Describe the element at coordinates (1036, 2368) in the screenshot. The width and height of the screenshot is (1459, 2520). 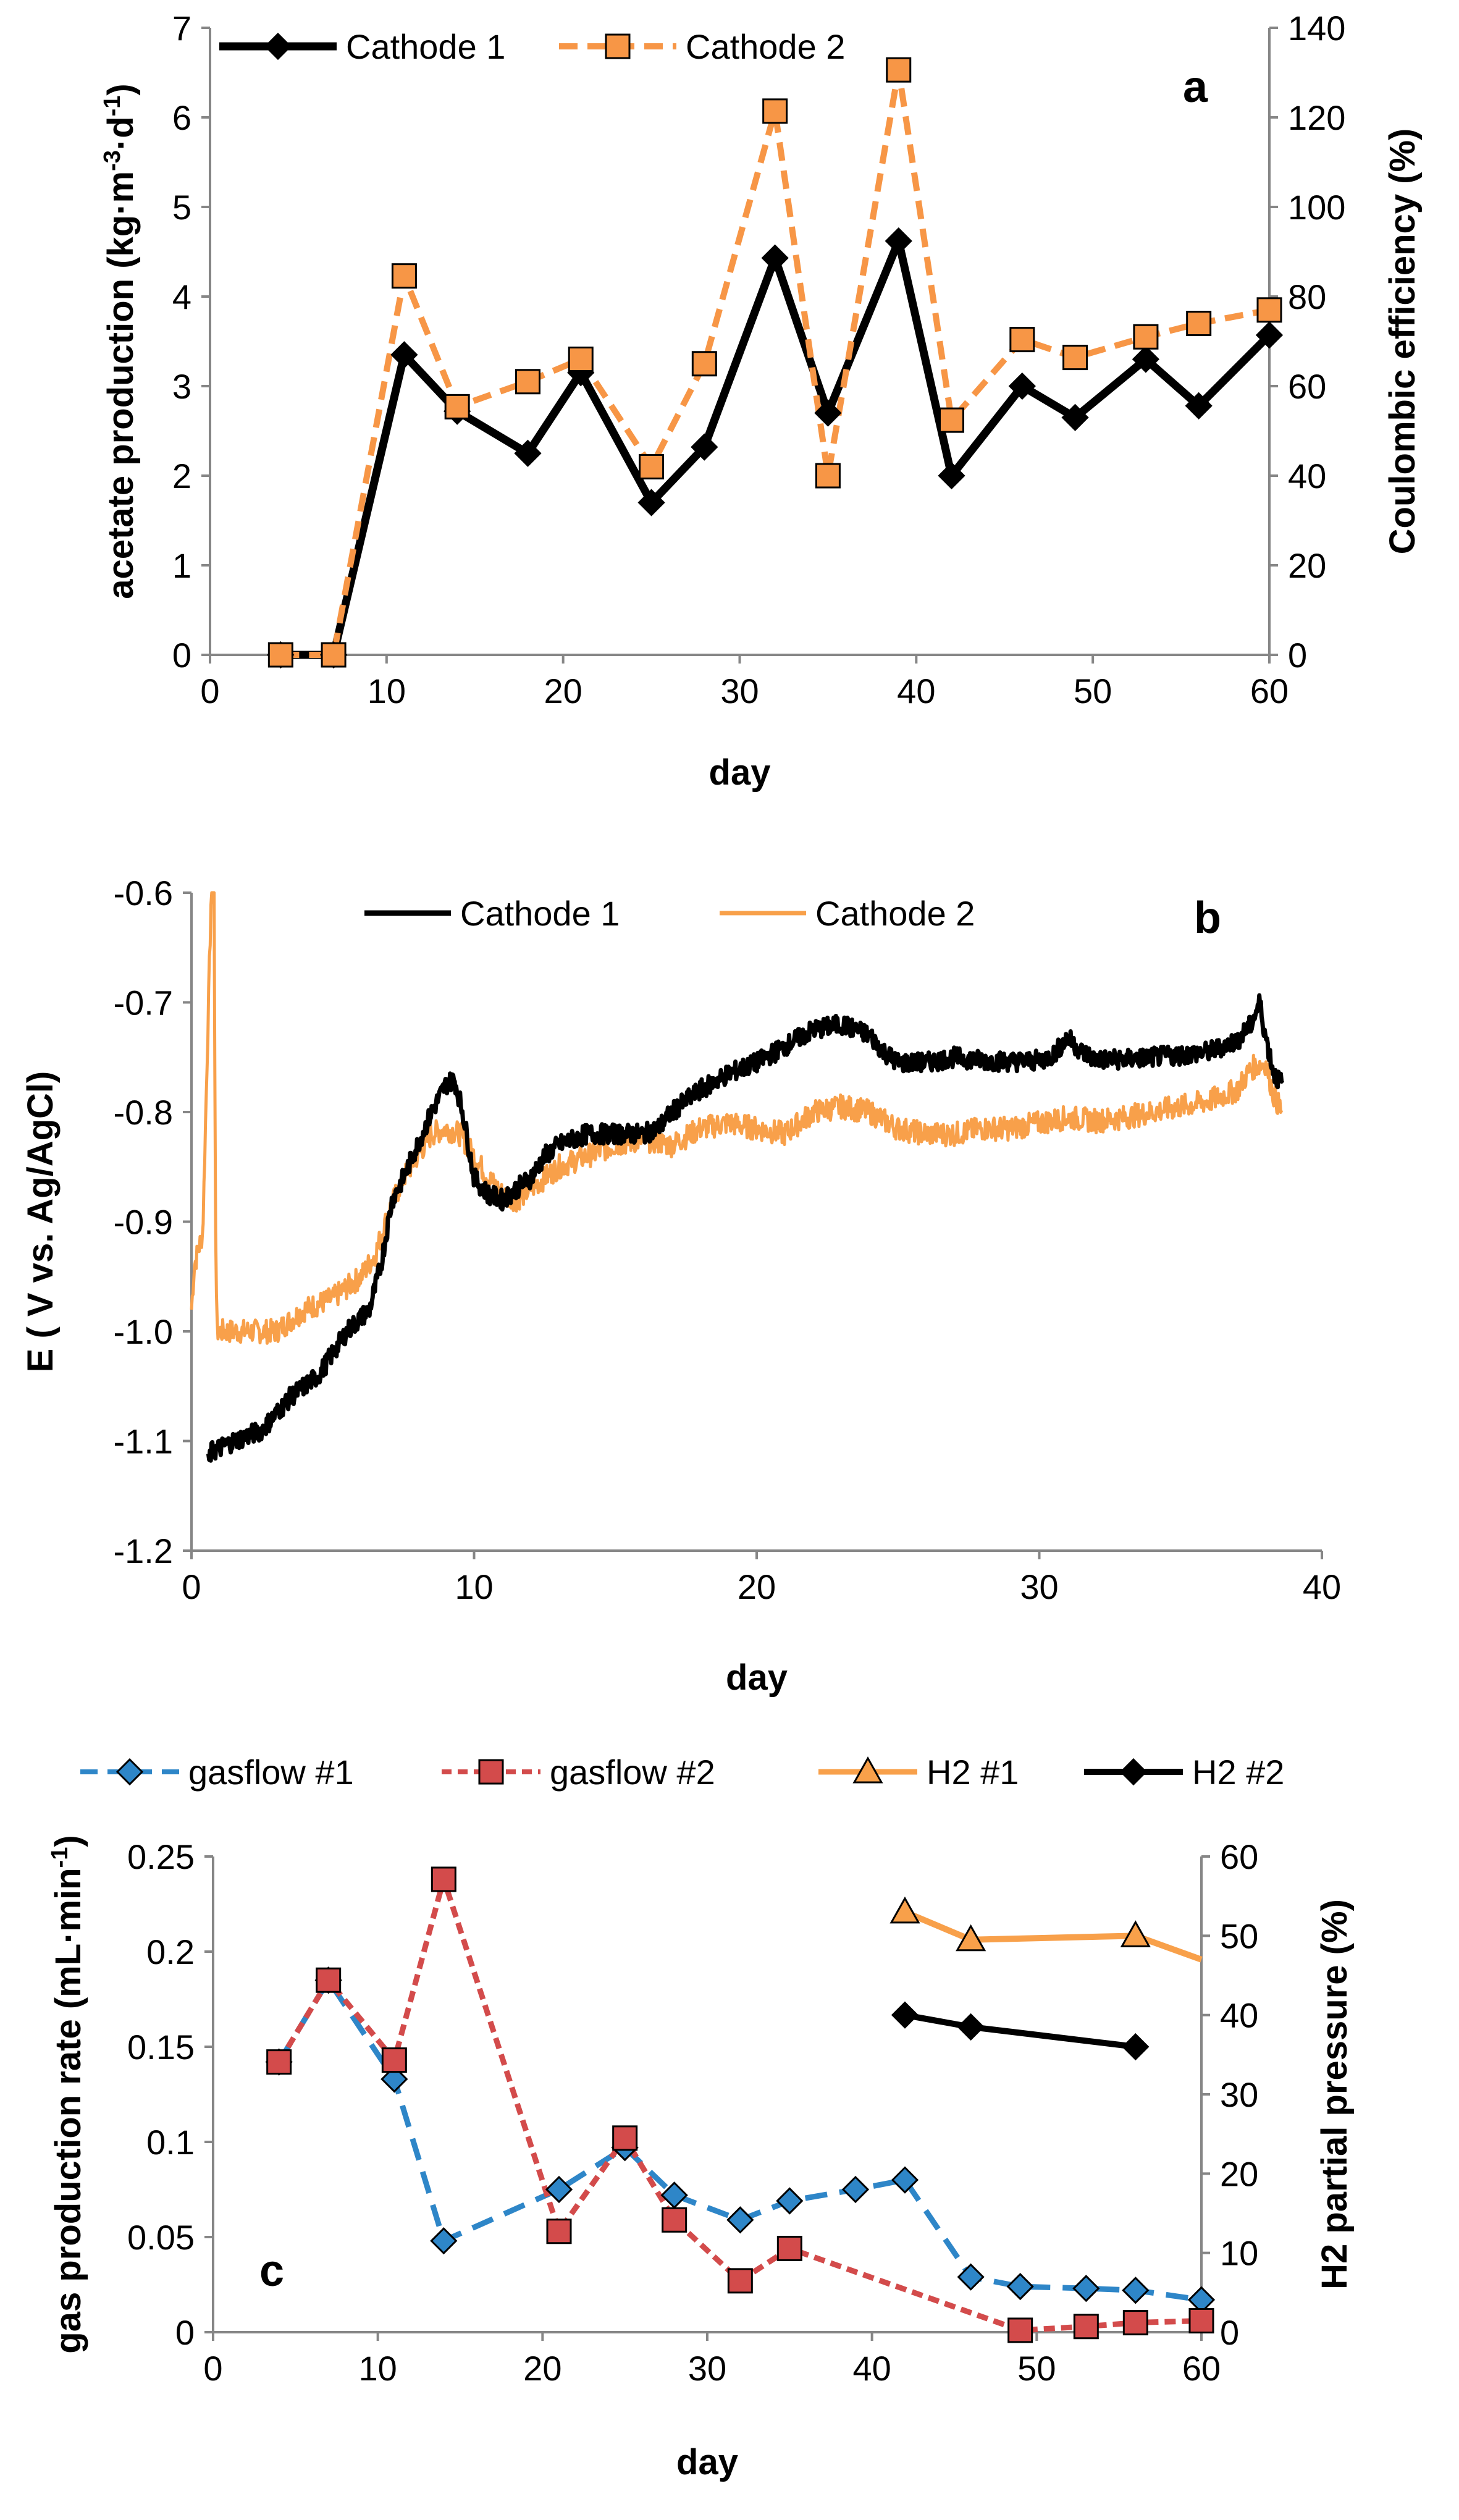
I see `panel-c-x-tick-label: 50` at that location.